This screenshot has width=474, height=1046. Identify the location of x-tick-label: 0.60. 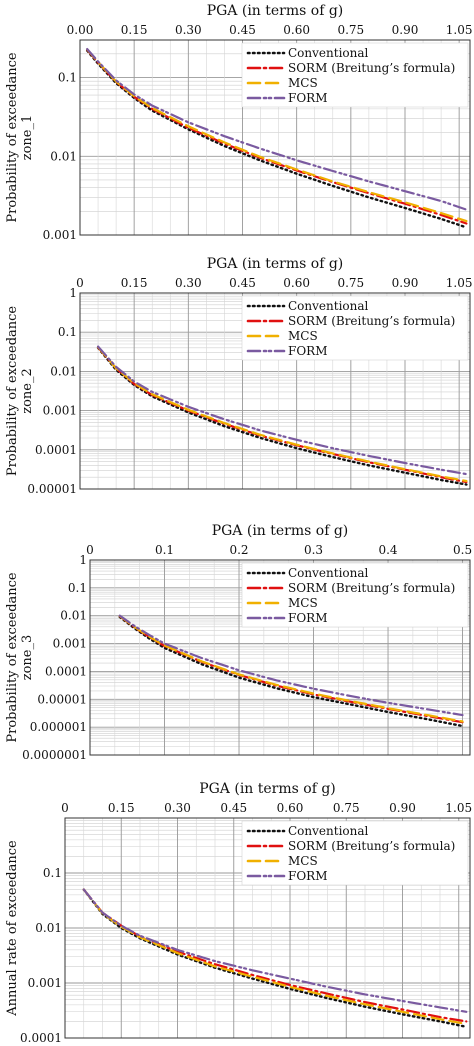
(290, 808).